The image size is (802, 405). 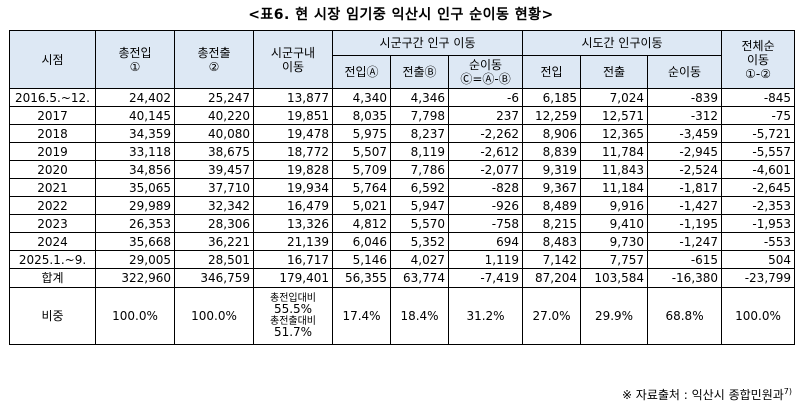 What do you see at coordinates (52, 133) in the screenshot?
I see `row-label: 2018` at bounding box center [52, 133].